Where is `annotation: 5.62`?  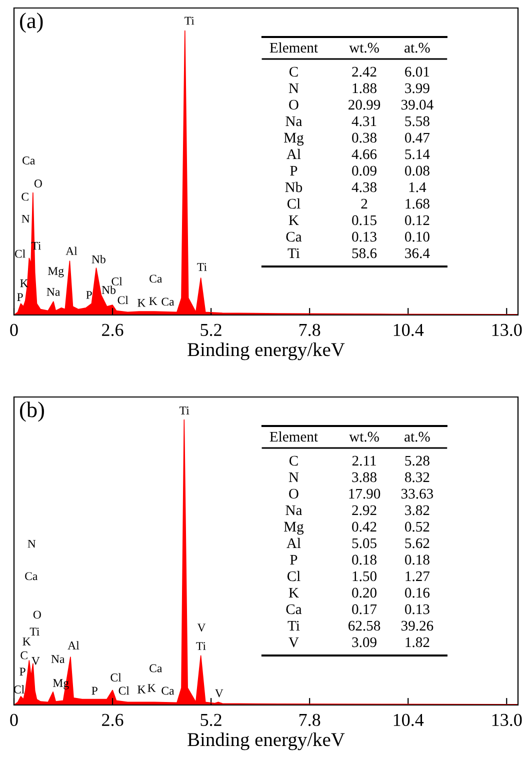 annotation: 5.62 is located at coordinates (417, 543).